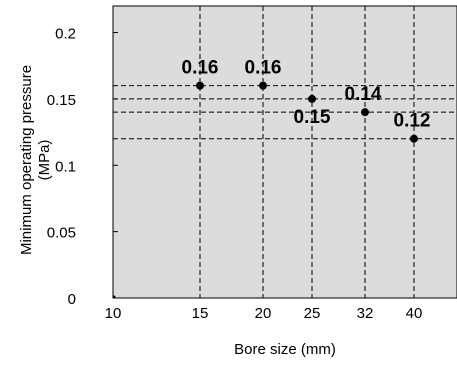 The image size is (457, 367). What do you see at coordinates (312, 117) in the screenshot?
I see `data-label: 0.15` at bounding box center [312, 117].